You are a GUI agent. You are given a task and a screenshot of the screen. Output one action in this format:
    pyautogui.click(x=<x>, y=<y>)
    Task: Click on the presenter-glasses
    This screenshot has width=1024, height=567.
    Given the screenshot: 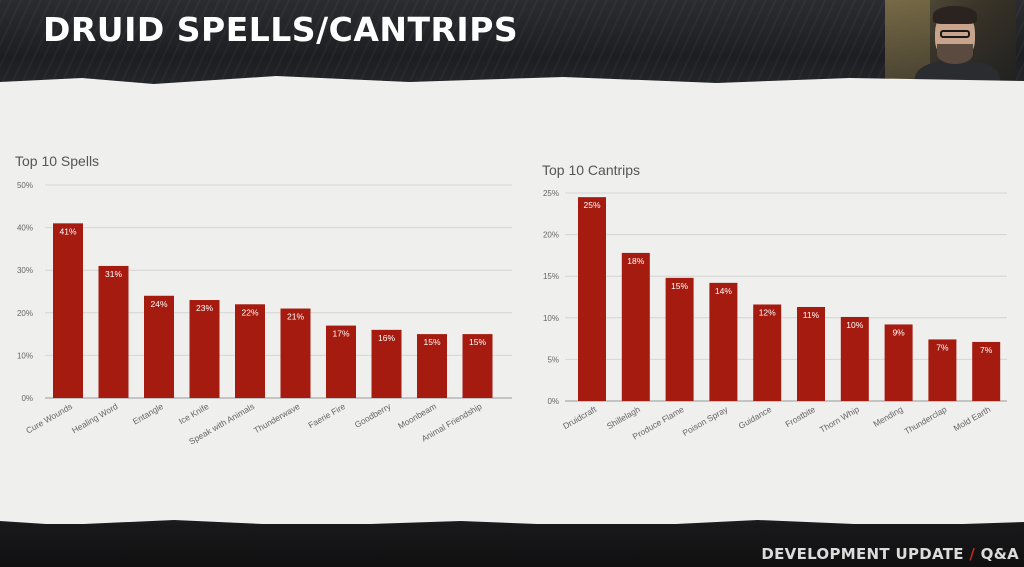 What is the action you would take?
    pyautogui.click(x=955, y=34)
    